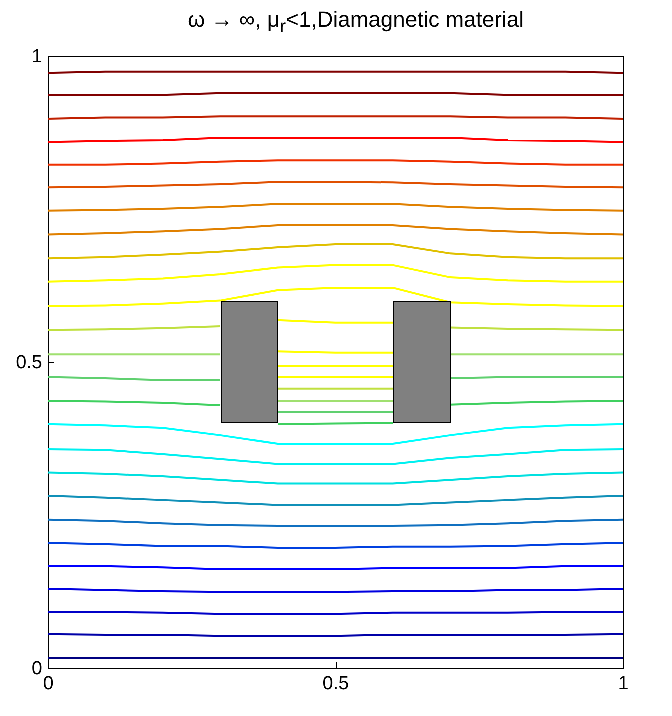  I want to click on x-tick-label: 1, so click(623, 684).